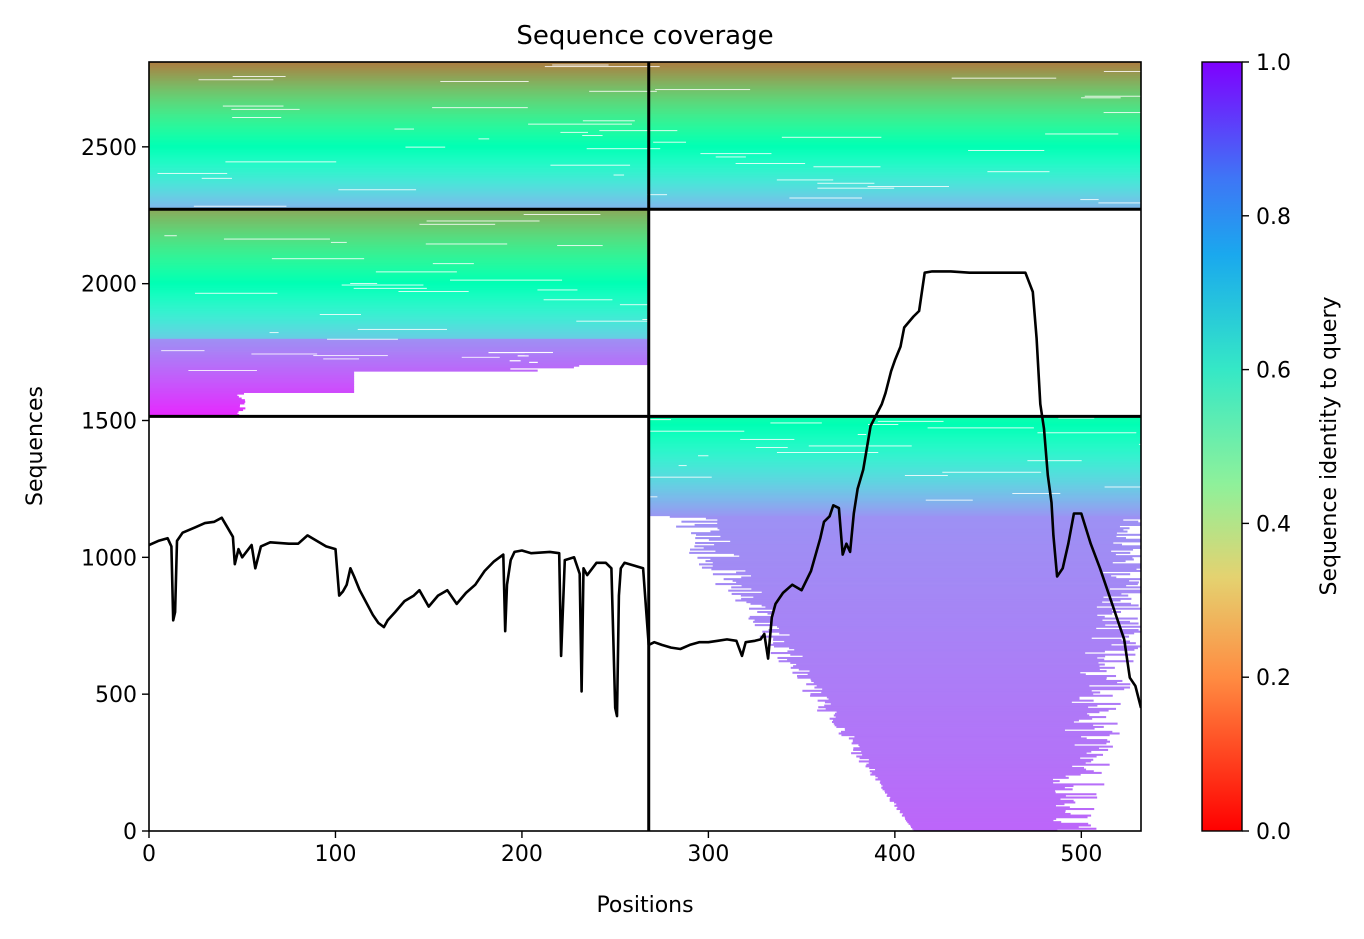  I want to click on y-tick: 1000, so click(115, 558).